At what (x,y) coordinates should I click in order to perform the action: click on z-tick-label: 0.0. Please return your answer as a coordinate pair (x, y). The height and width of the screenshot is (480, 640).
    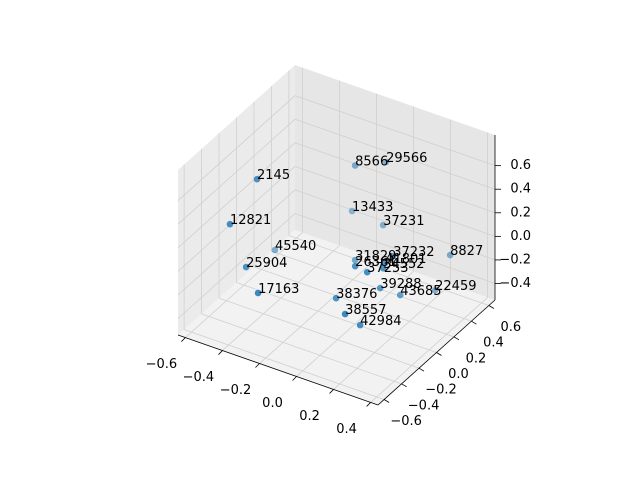
    Looking at the image, I should click on (520, 236).